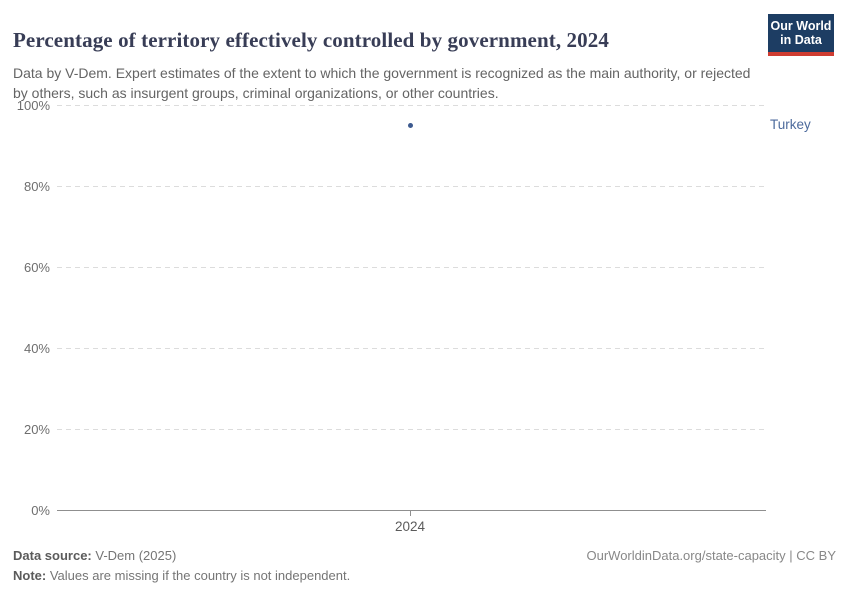 The height and width of the screenshot is (600, 850). Describe the element at coordinates (410, 125) in the screenshot. I see `data-point-turkey` at that location.